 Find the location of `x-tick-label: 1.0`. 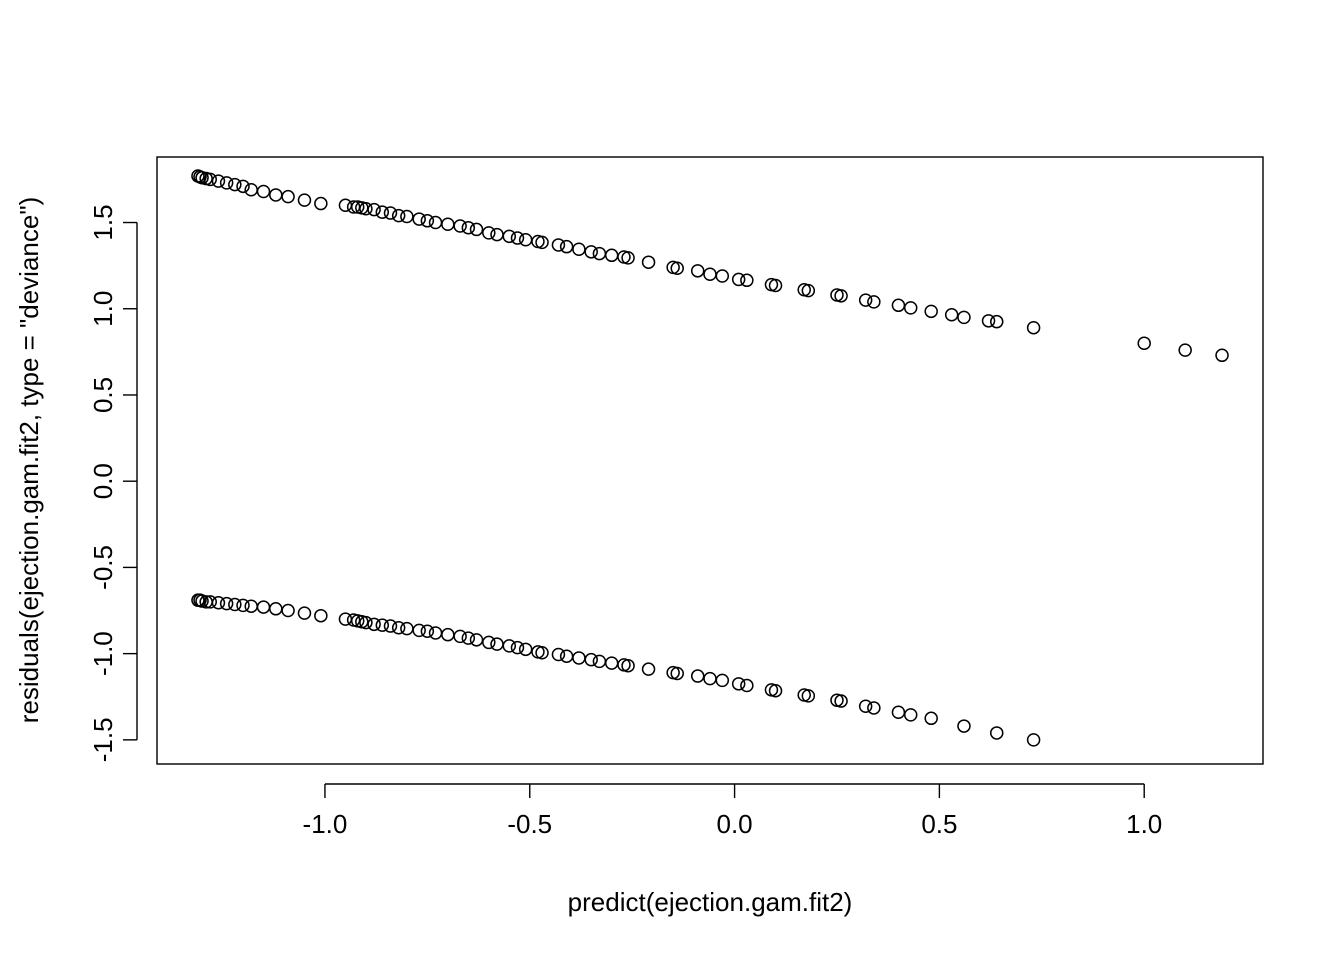

x-tick-label: 1.0 is located at coordinates (1144, 824).